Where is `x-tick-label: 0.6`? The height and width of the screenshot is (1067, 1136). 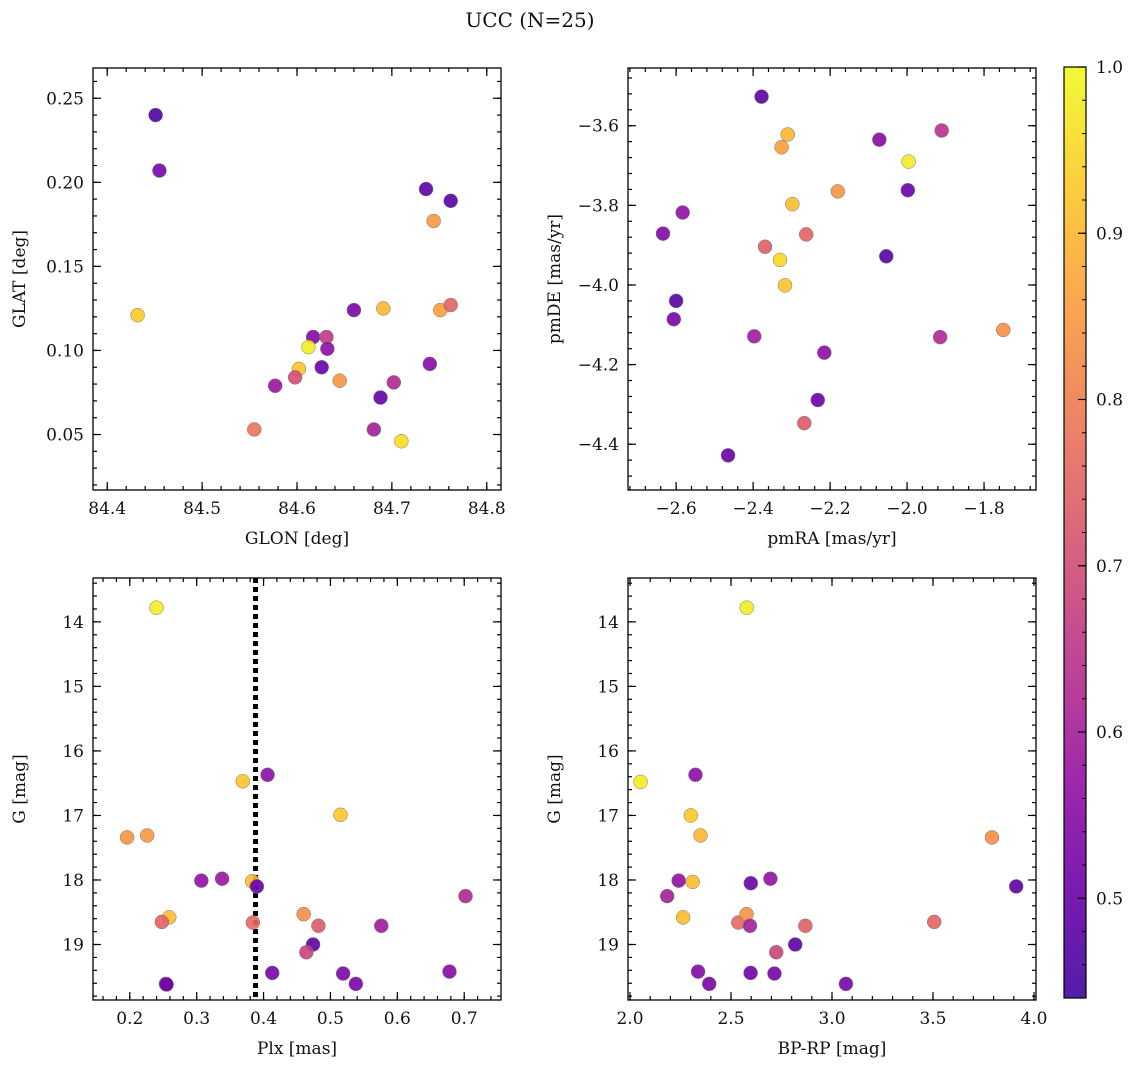 x-tick-label: 0.6 is located at coordinates (397, 1019).